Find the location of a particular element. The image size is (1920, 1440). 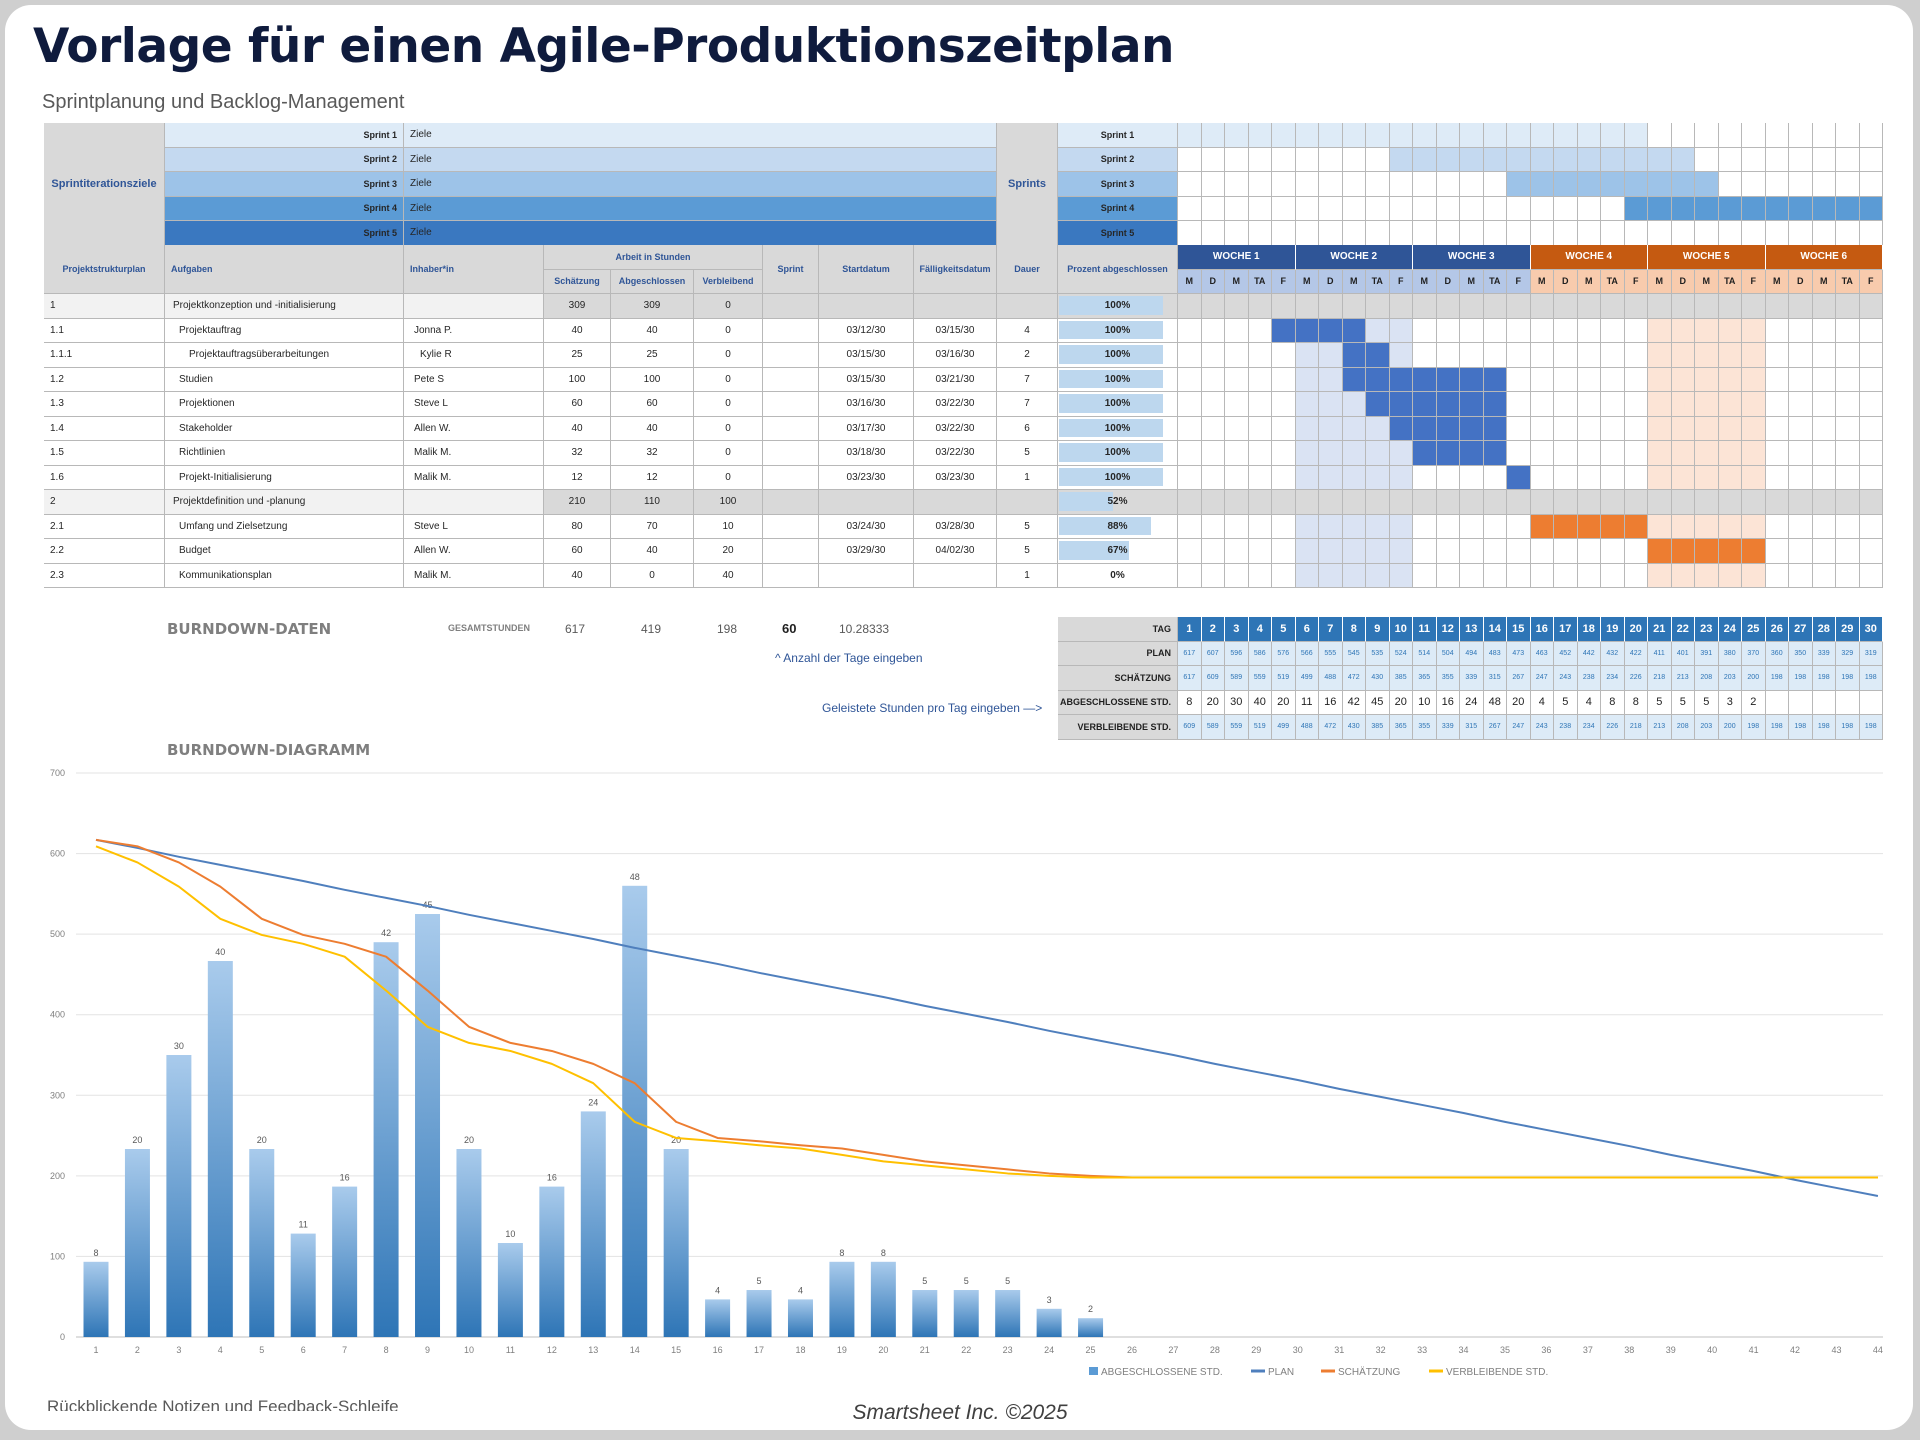

start-date-cell: 03/29/30 is located at coordinates (866, 551).